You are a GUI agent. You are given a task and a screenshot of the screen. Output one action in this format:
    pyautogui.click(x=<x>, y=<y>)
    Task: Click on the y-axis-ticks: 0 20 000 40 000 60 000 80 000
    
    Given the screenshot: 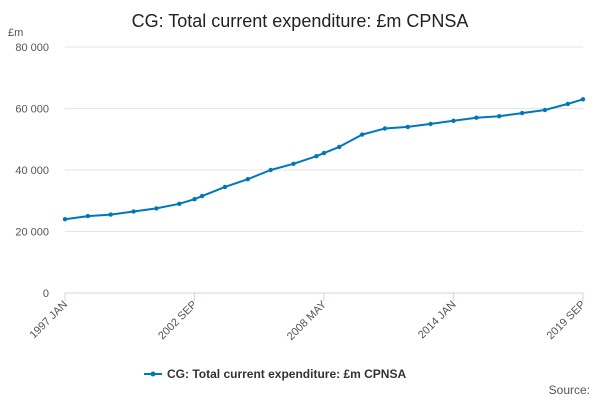 What is the action you would take?
    pyautogui.click(x=32, y=171)
    